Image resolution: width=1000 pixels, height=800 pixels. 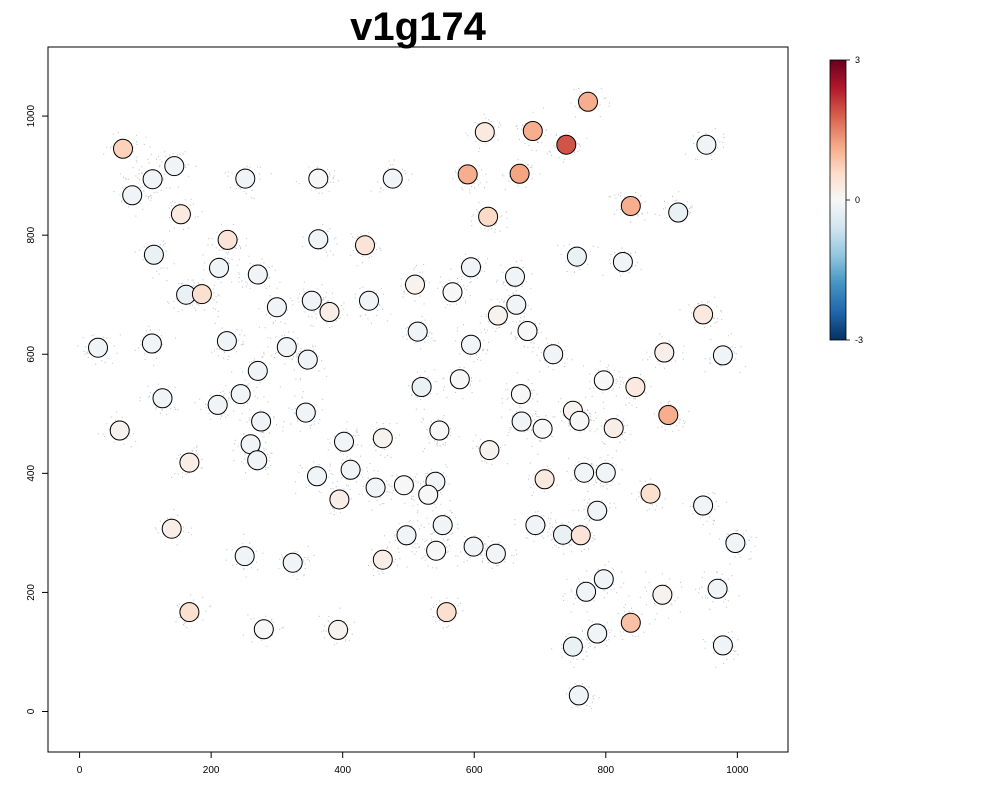 I want to click on y-tick-label: 600, so click(x=31, y=353).